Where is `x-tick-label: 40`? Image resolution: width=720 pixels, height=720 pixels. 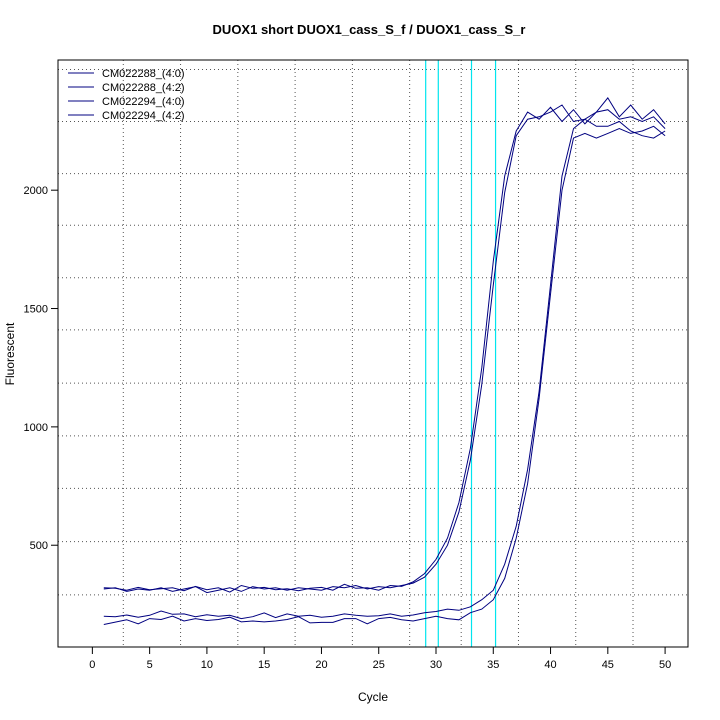
x-tick-label: 40 is located at coordinates (550, 665).